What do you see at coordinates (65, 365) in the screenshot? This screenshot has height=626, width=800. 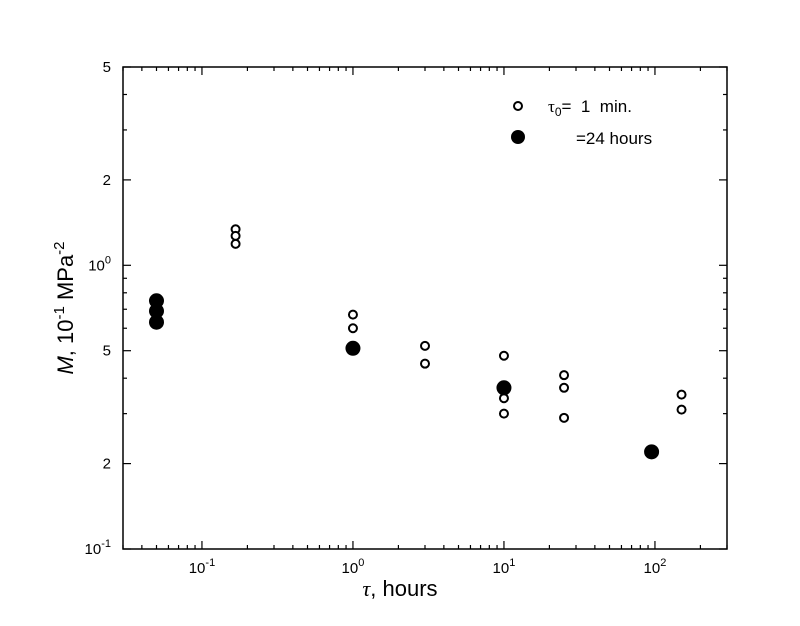 I see `y-axis-symbol: M` at bounding box center [65, 365].